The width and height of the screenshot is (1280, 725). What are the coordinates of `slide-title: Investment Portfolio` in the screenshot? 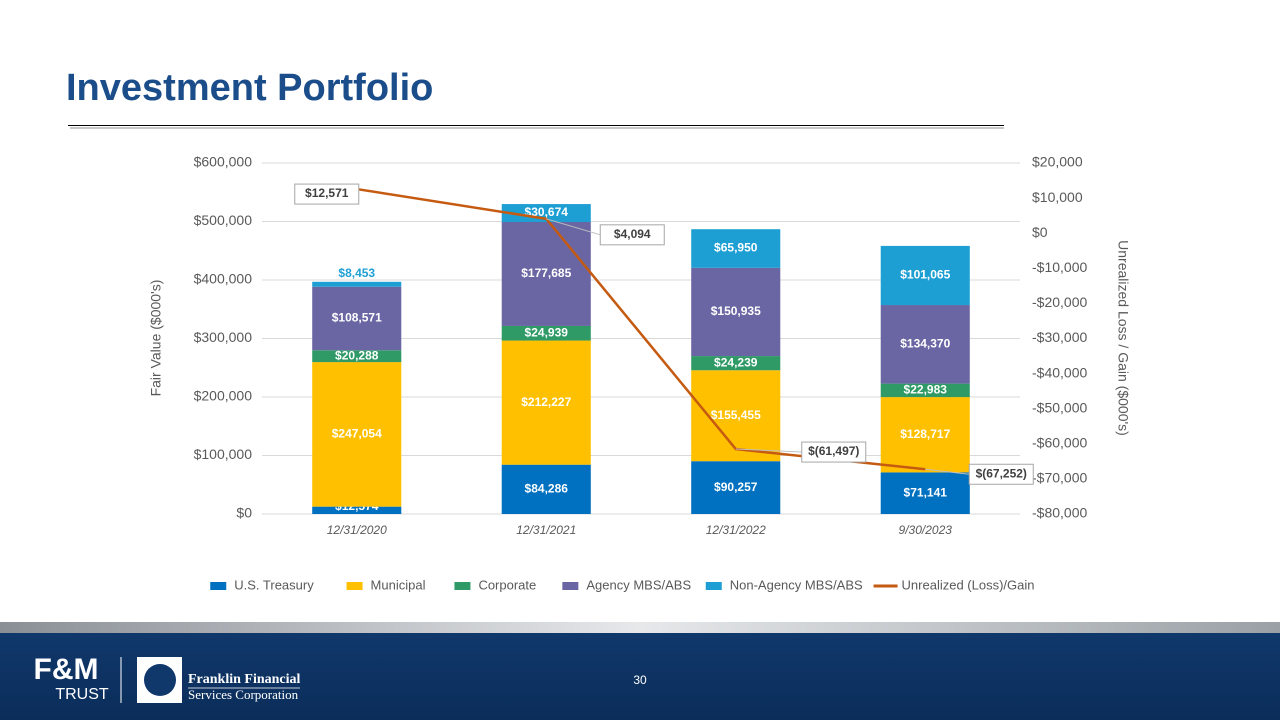 It's located at (249, 88).